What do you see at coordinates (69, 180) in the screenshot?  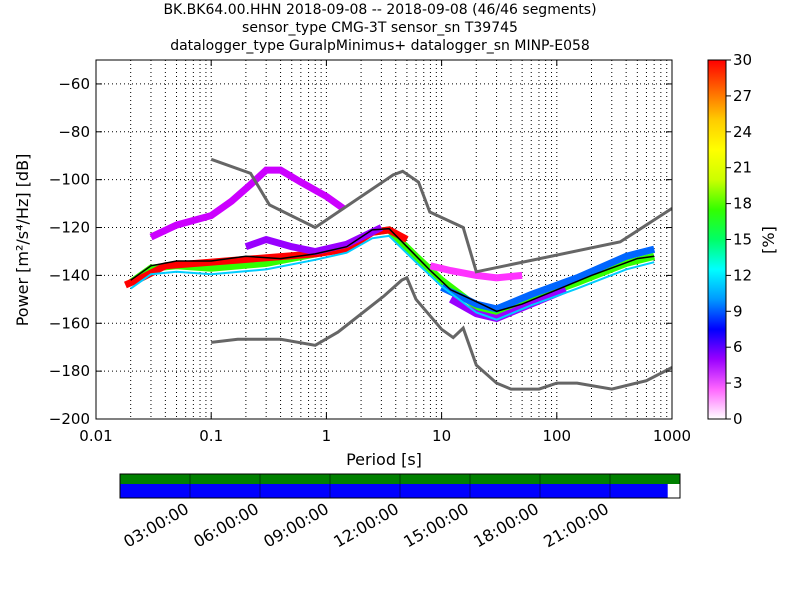 I see `y-tick-label: −100` at bounding box center [69, 180].